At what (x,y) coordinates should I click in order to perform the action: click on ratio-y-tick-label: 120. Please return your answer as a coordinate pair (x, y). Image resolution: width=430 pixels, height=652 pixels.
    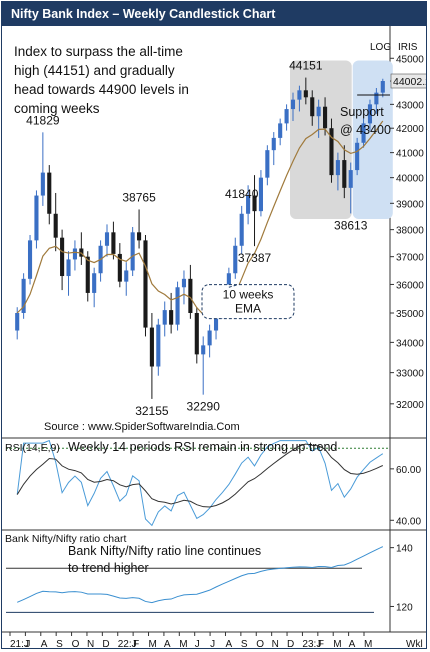
    Looking at the image, I should click on (404, 607).